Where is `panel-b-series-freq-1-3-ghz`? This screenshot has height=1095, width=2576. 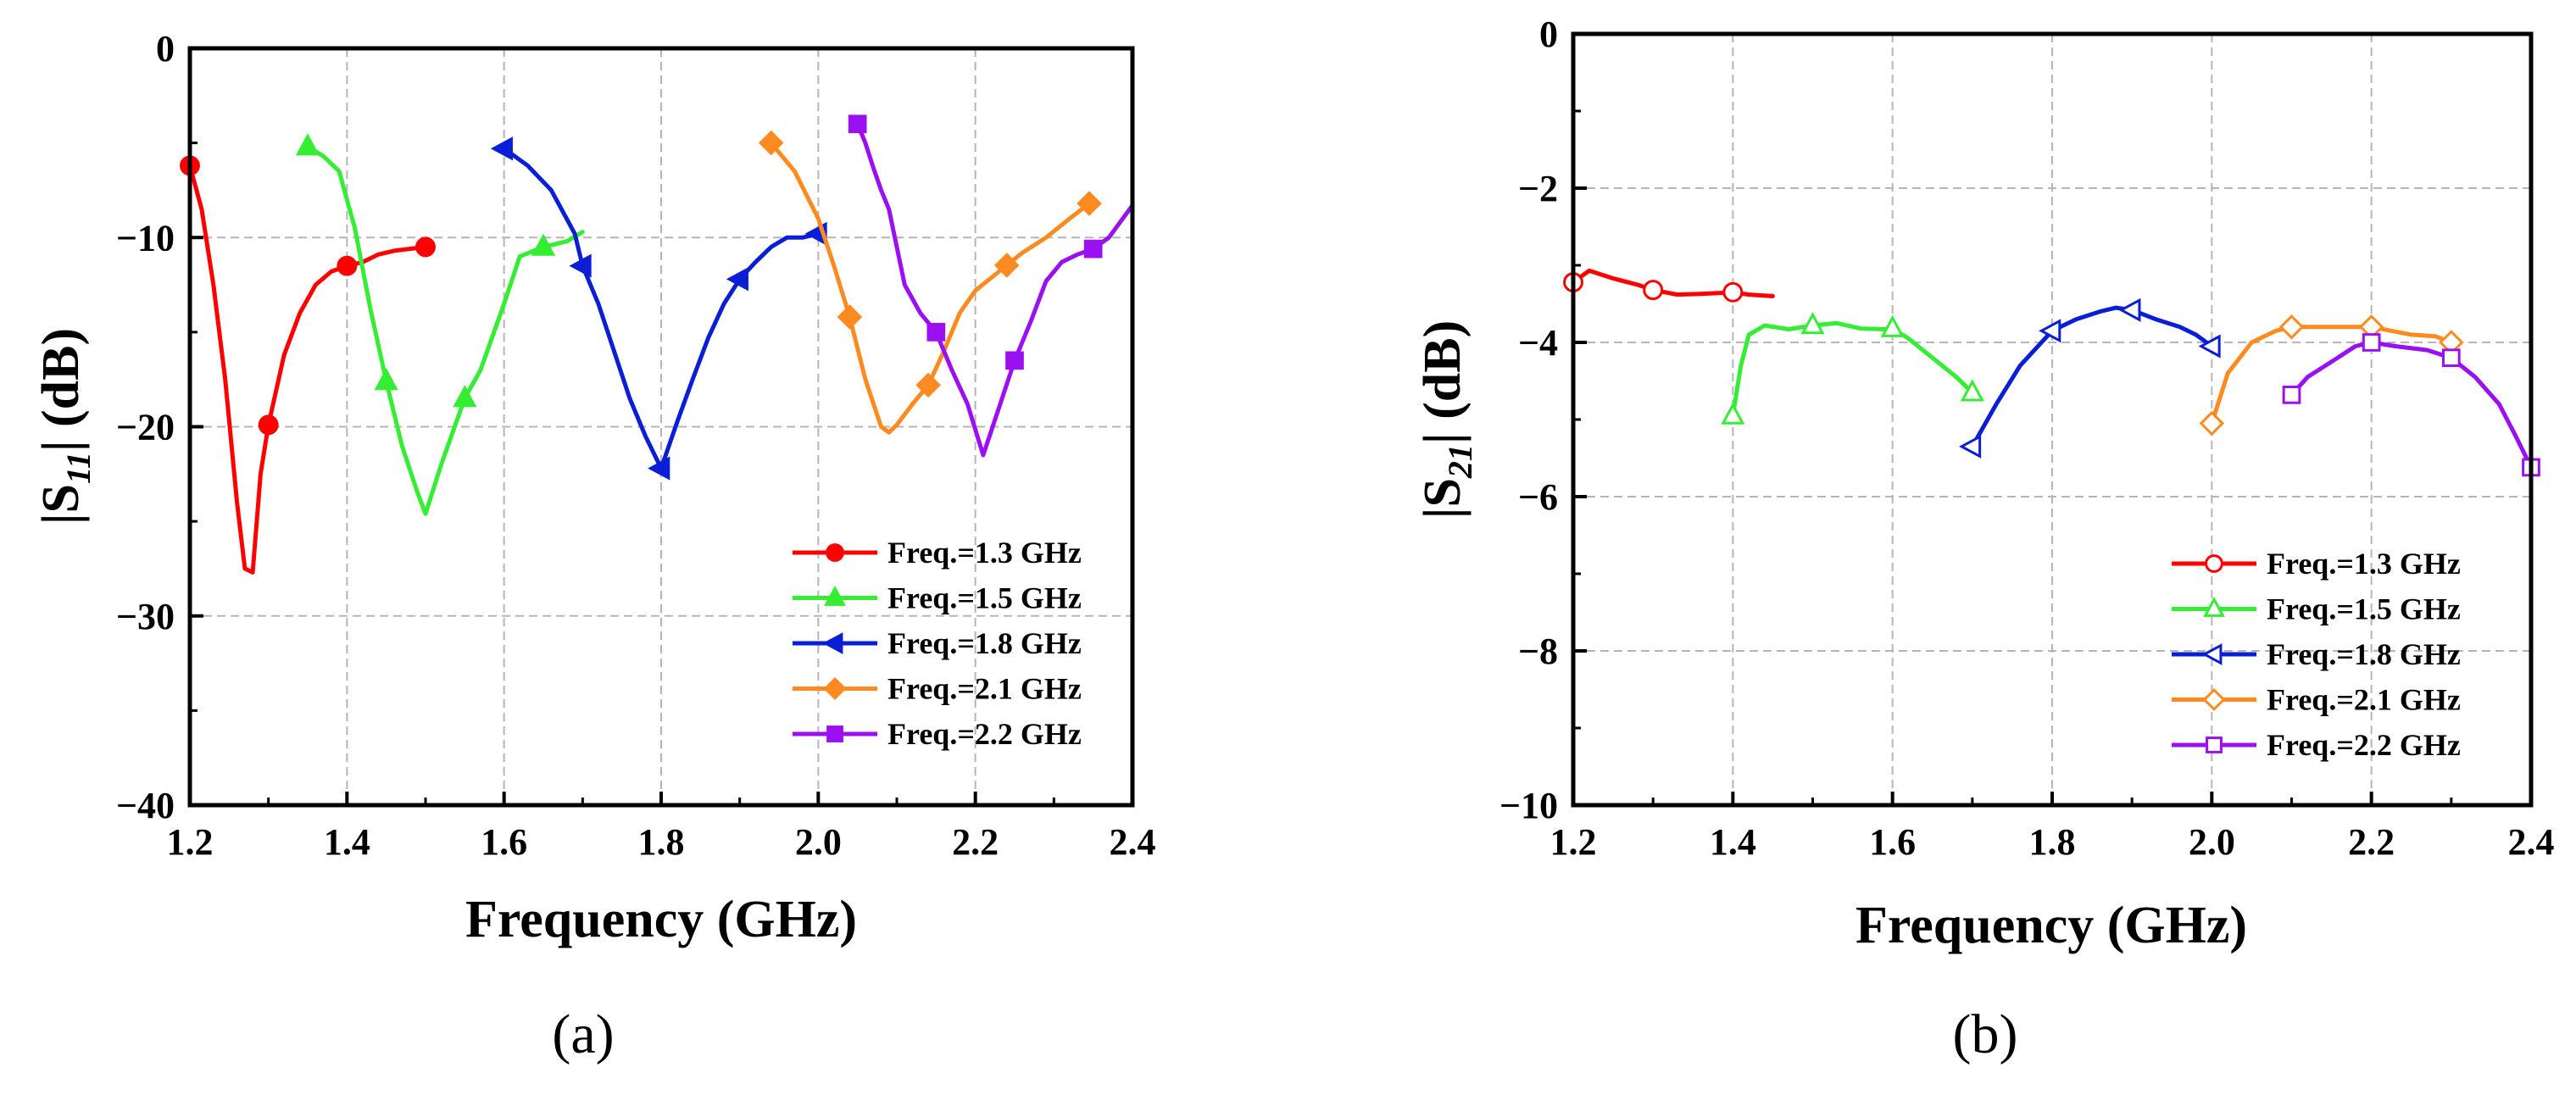 panel-b-series-freq-1-3-ghz is located at coordinates (1669, 285).